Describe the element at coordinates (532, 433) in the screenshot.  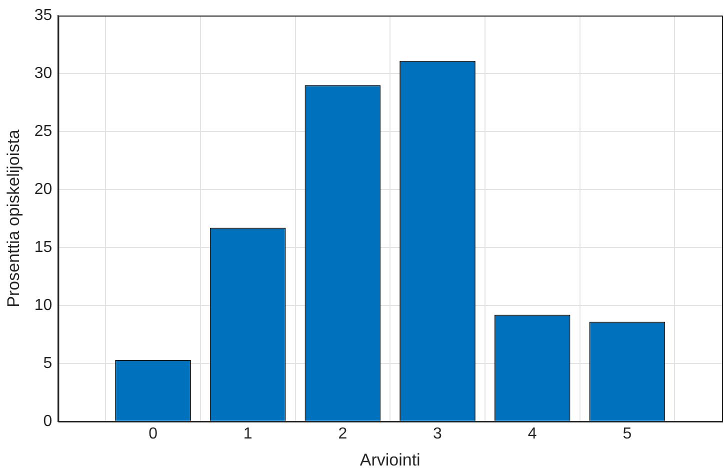
I see `x-tick-label: 4` at that location.